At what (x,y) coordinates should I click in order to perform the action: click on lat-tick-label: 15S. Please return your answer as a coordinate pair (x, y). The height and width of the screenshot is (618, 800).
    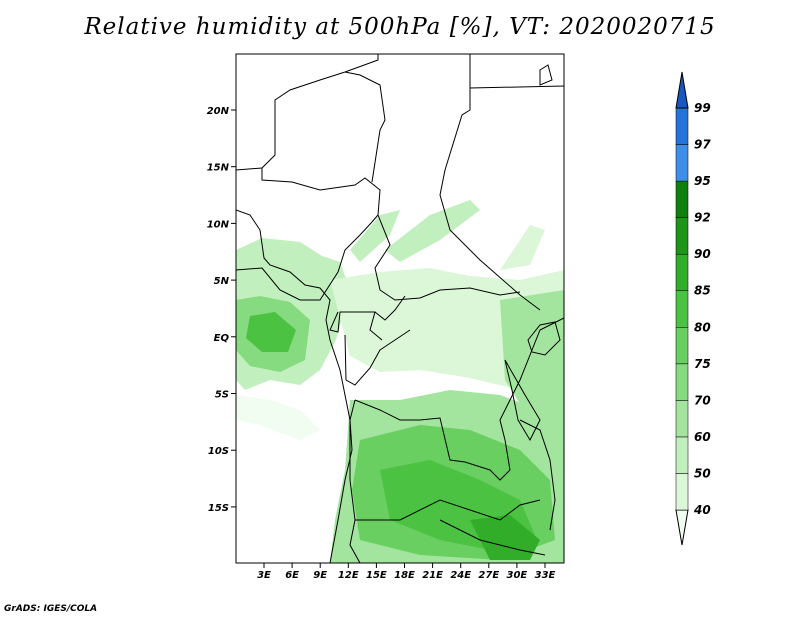
    Looking at the image, I should click on (218, 508).